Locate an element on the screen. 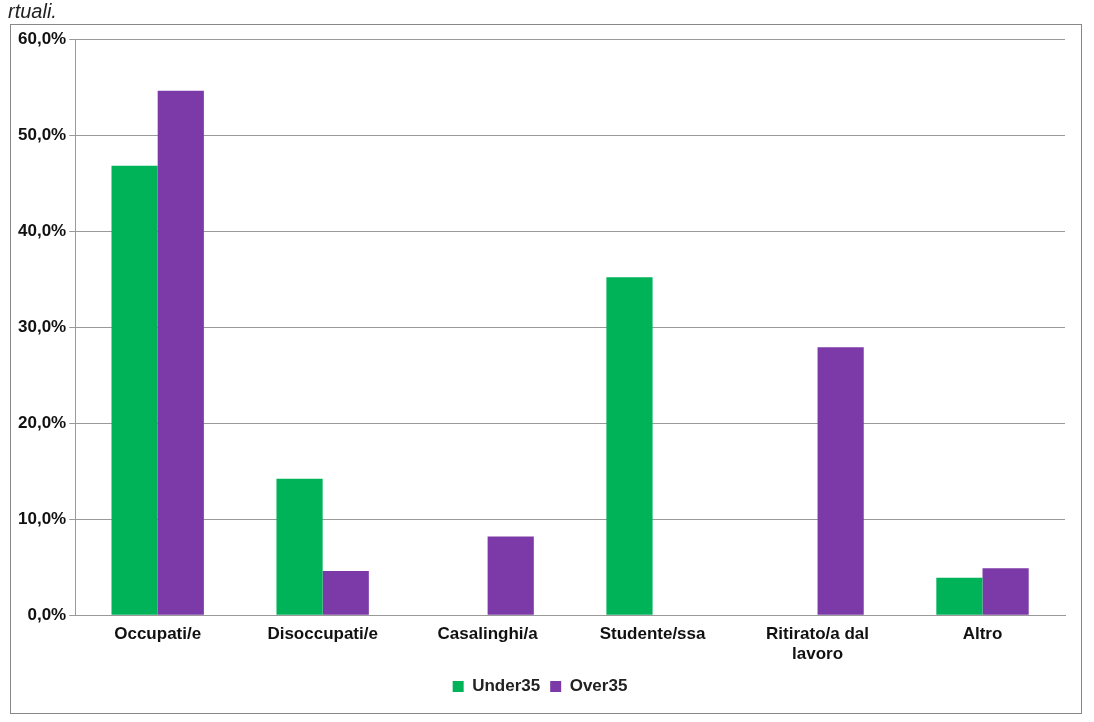 The height and width of the screenshot is (722, 1094). y-tick-label: 20,0% is located at coordinates (42, 422).